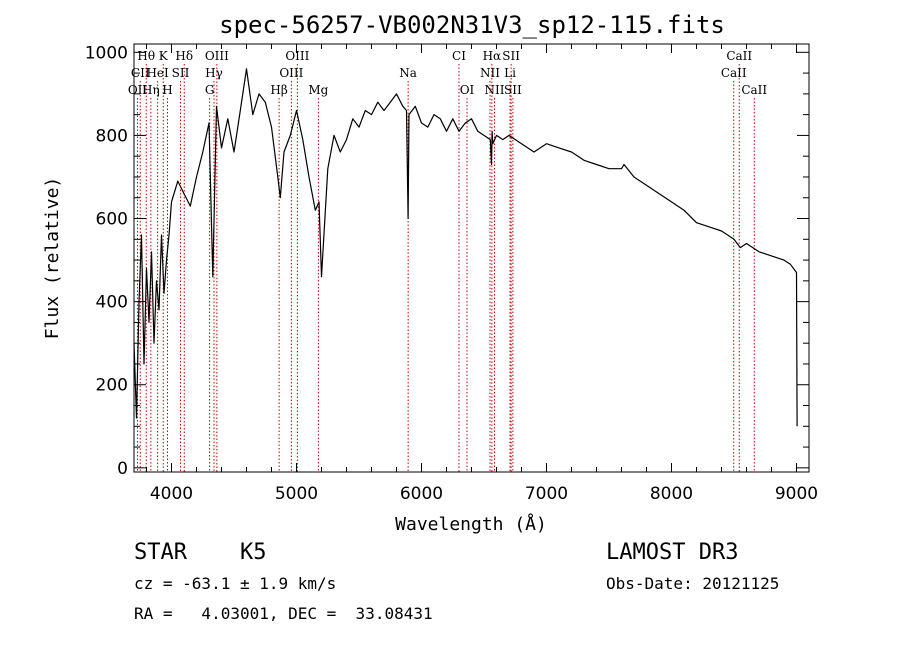 This screenshot has height=649, width=900. Describe the element at coordinates (112, 220) in the screenshot. I see `y-tick-label: 600` at that location.